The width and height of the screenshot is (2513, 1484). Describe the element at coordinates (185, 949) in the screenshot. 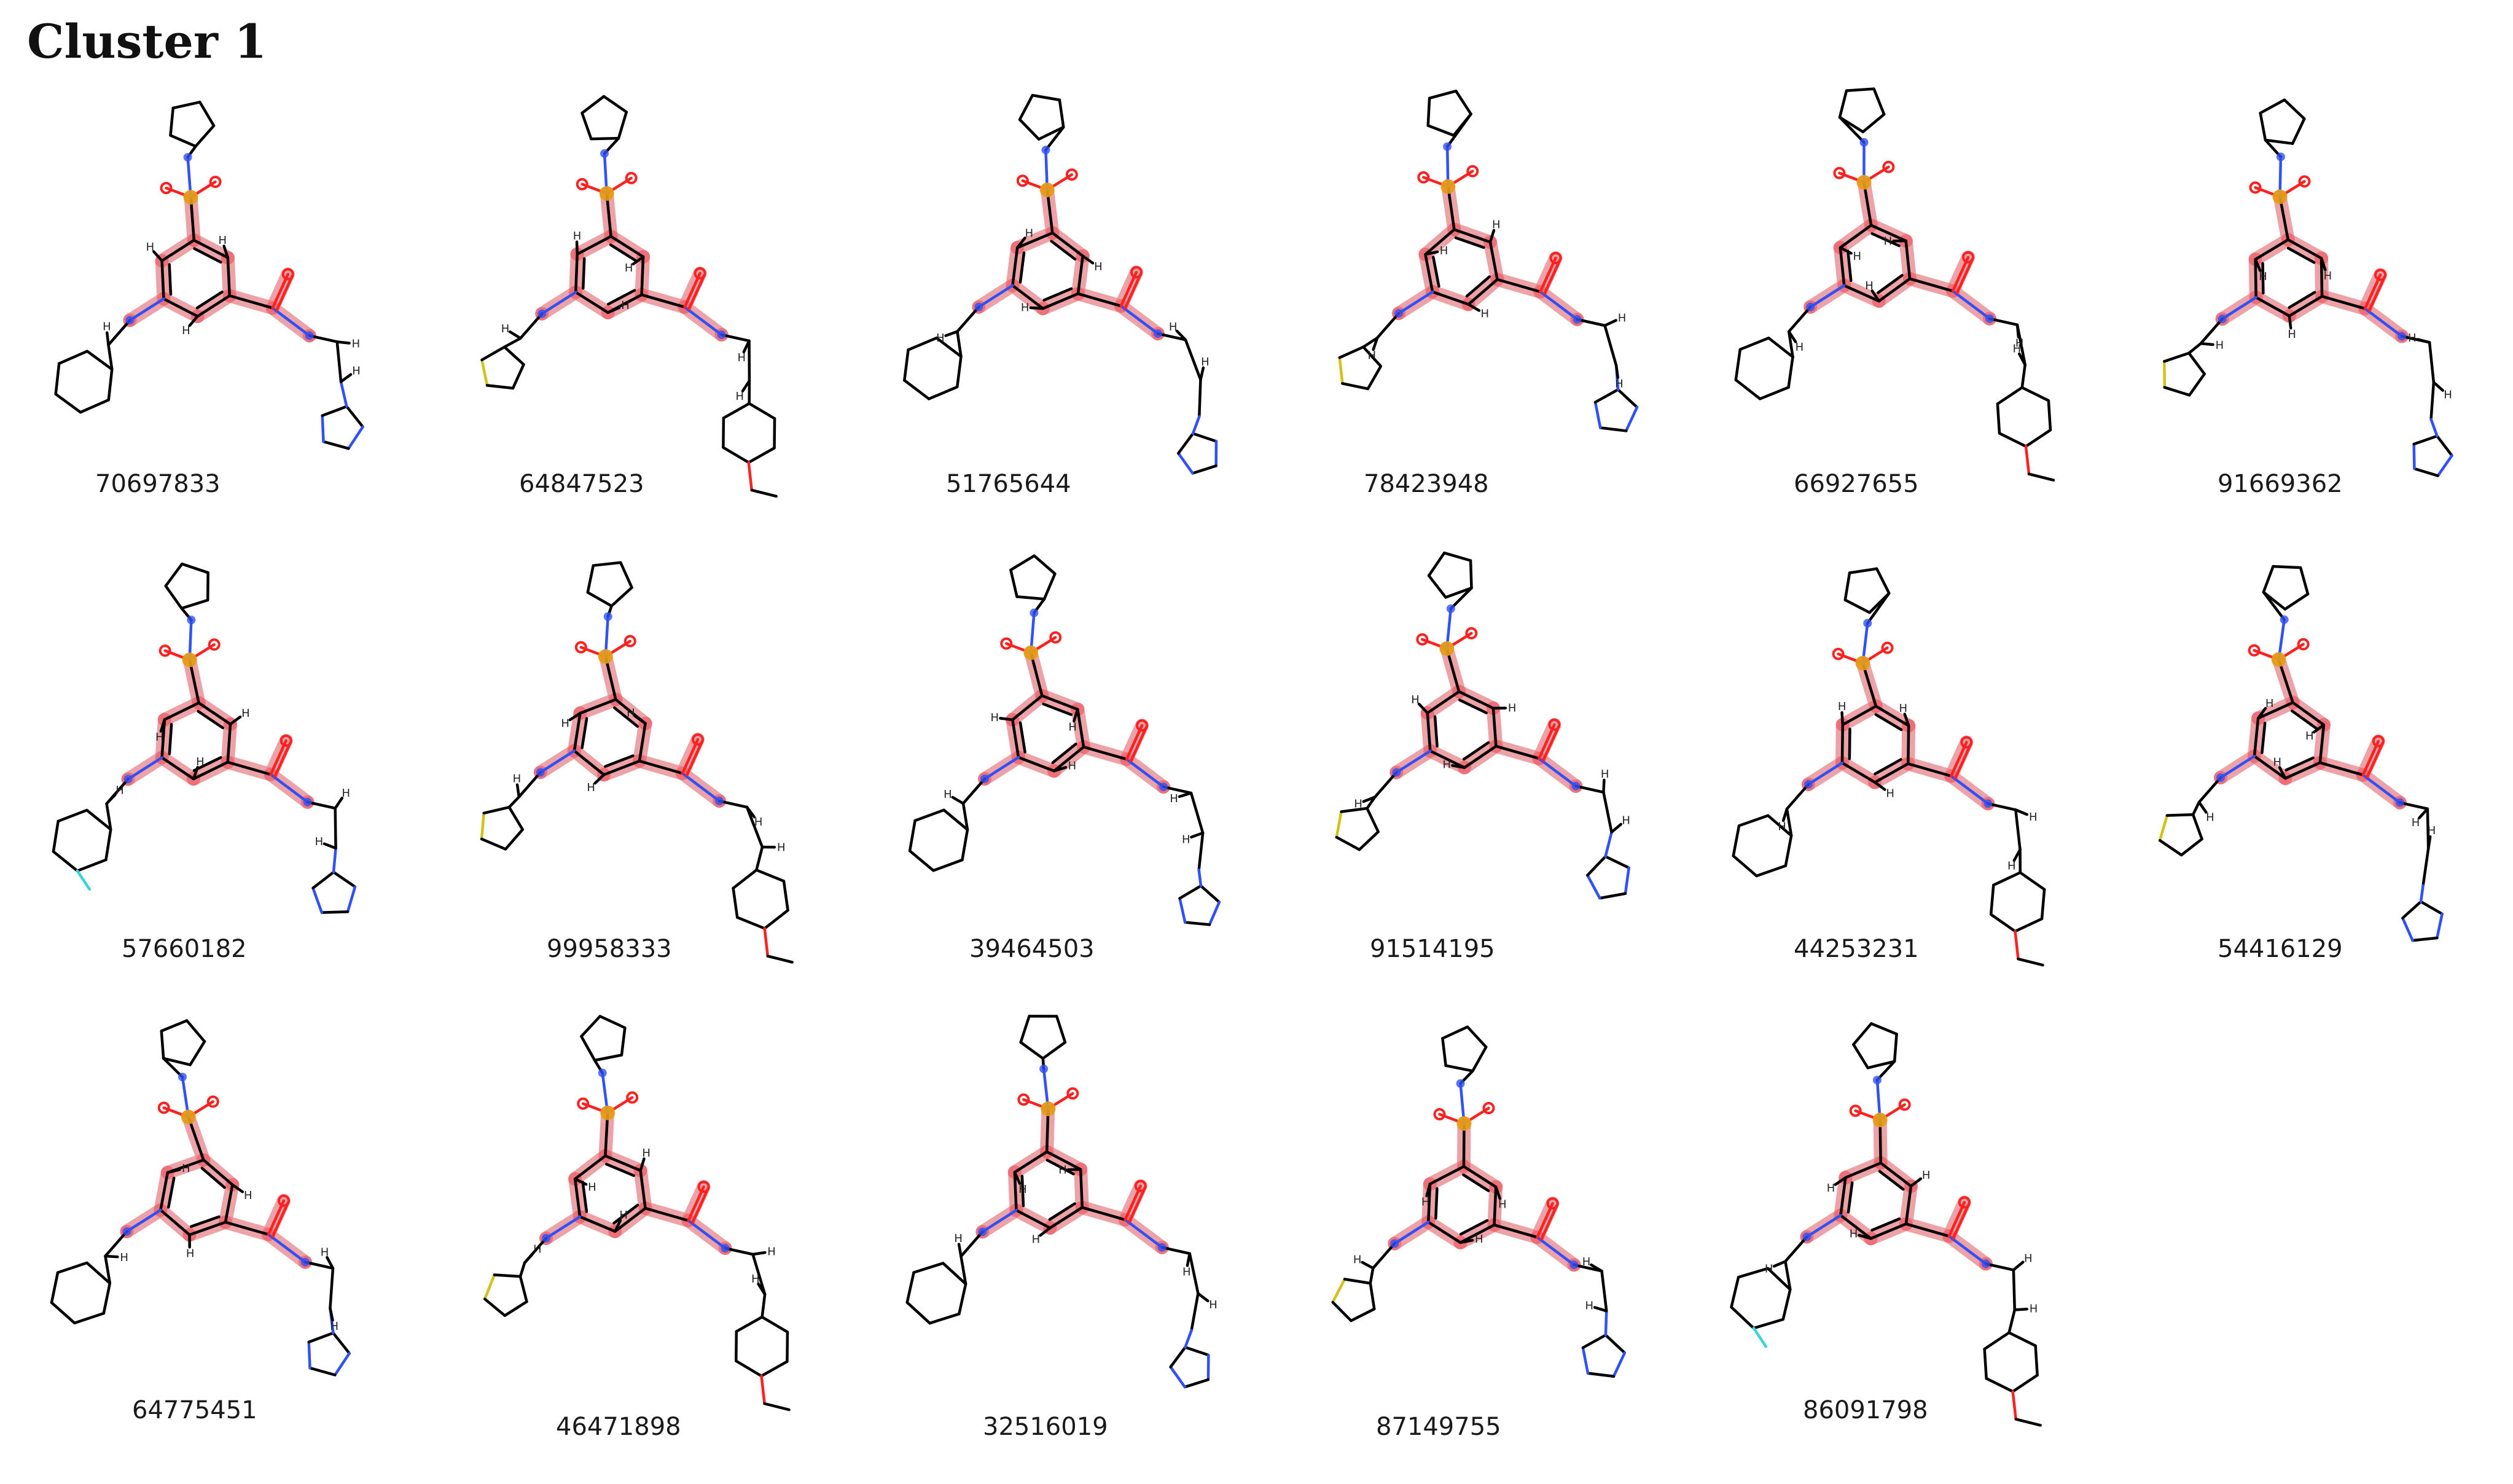

I see `compound-id-label: 57660182` at that location.